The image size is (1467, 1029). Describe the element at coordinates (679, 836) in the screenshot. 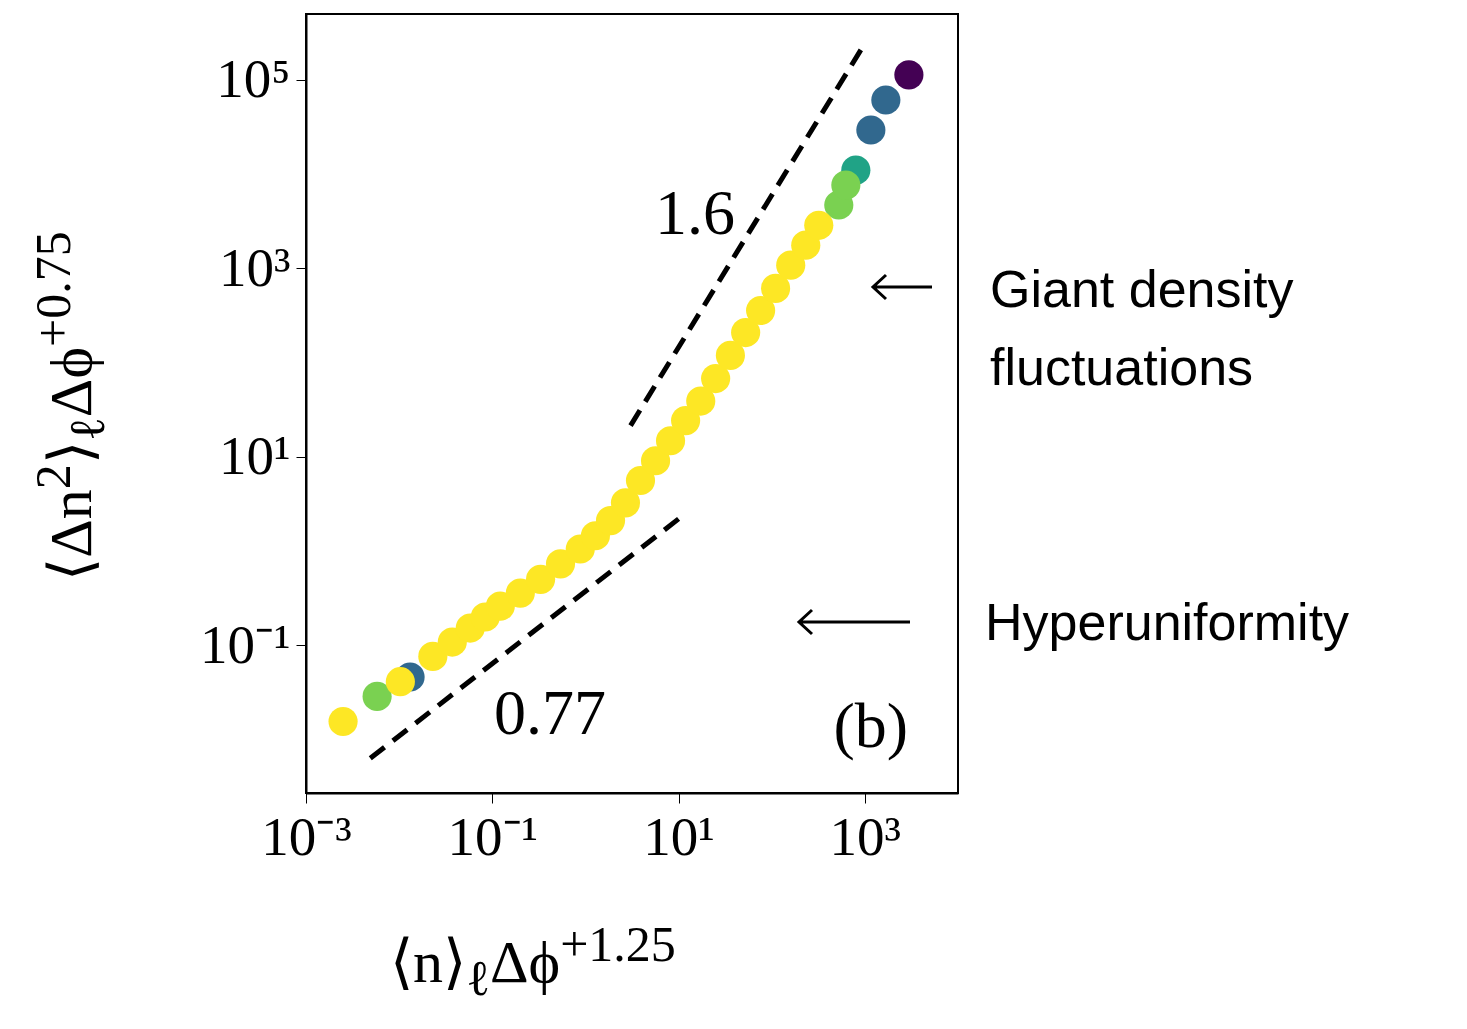

I see `x-tick-label: 10¹` at that location.